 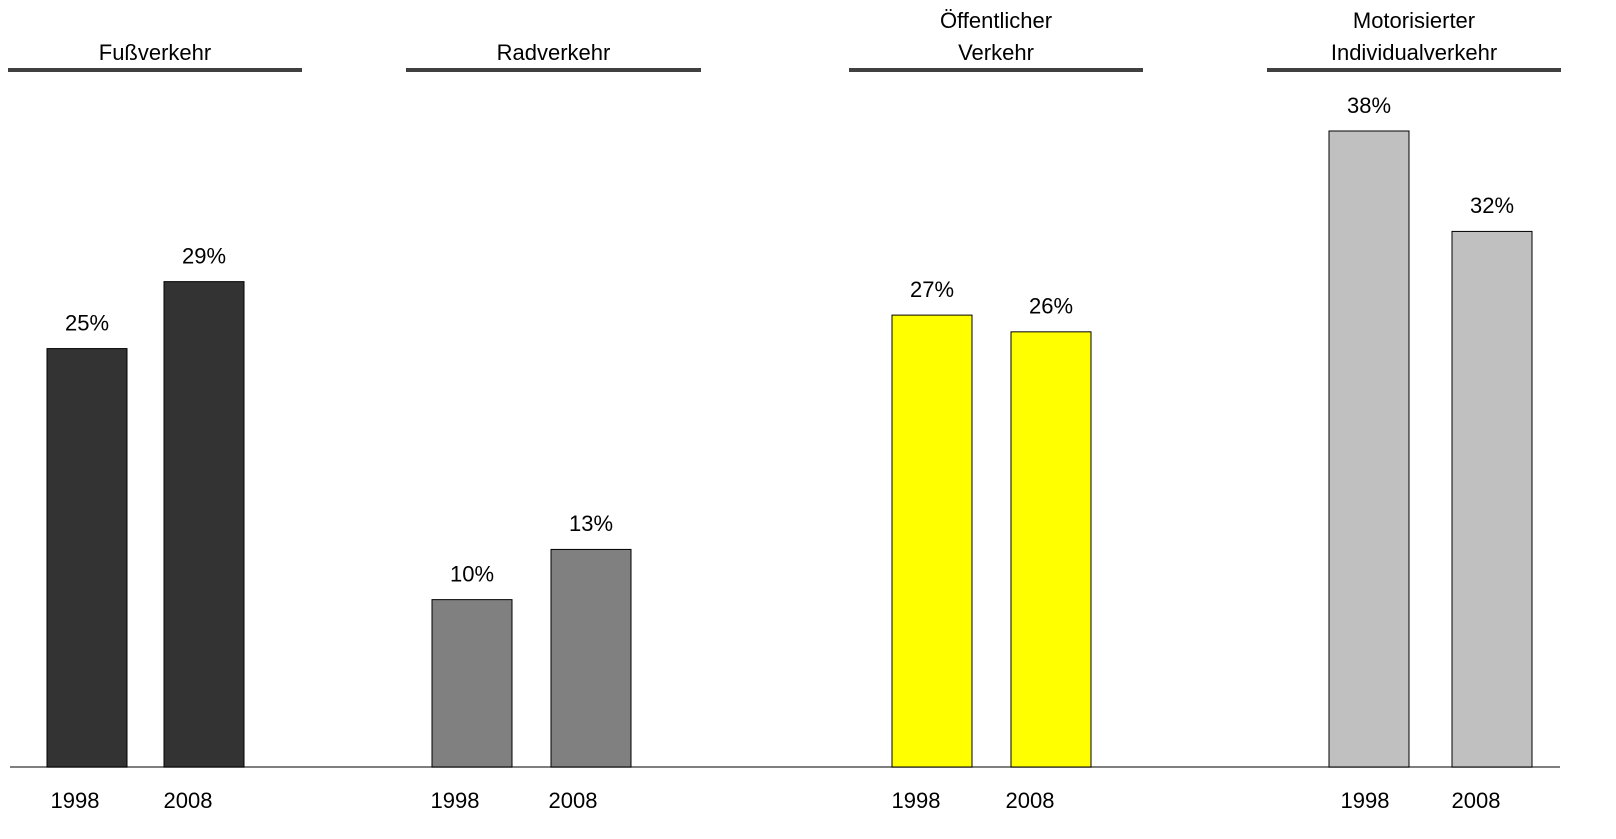 What do you see at coordinates (1051, 306) in the screenshot?
I see `value-label: 26%` at bounding box center [1051, 306].